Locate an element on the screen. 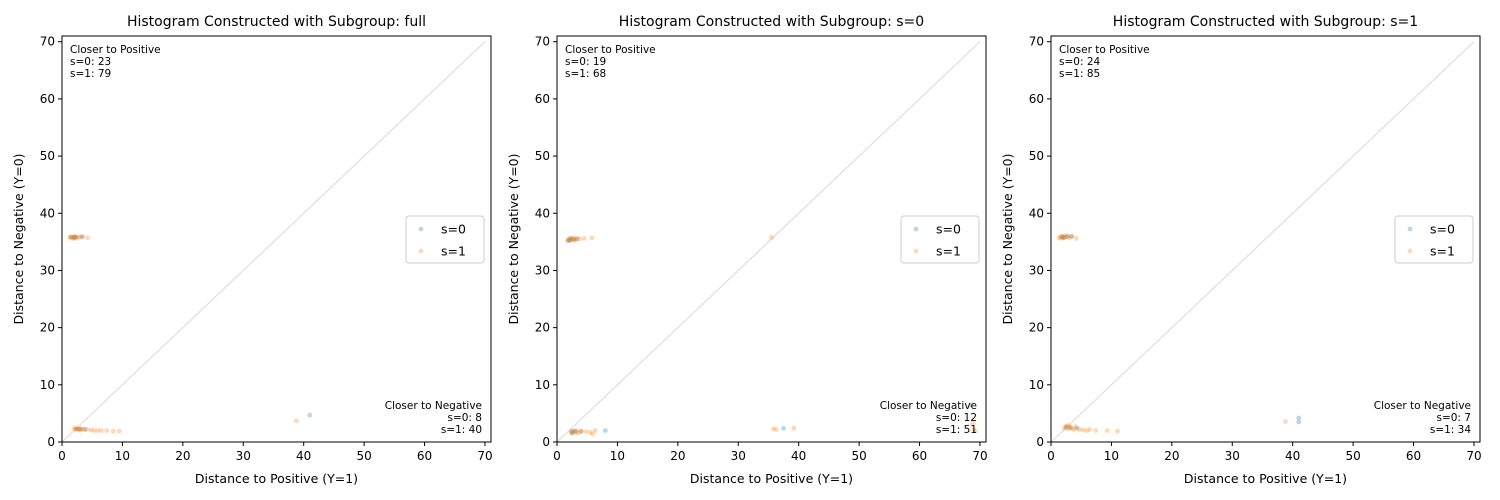 Image resolution: width=1500 pixels, height=500 pixels. y-tick-label: 30 is located at coordinates (47, 270).